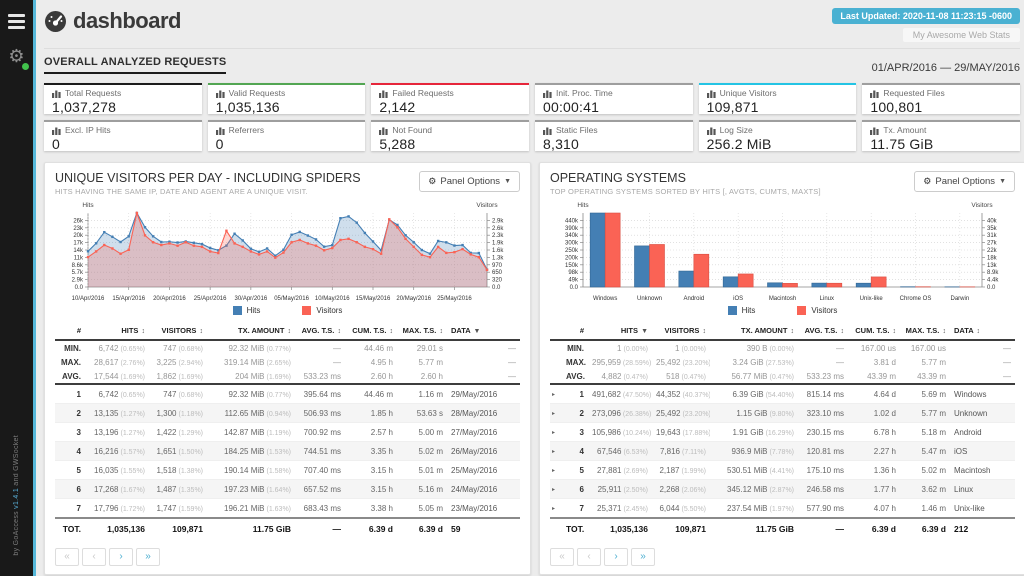 This screenshot has width=1024, height=576. Describe the element at coordinates (941, 99) in the screenshot. I see `metric-box-requested-files: Requested Files 100,801` at that location.